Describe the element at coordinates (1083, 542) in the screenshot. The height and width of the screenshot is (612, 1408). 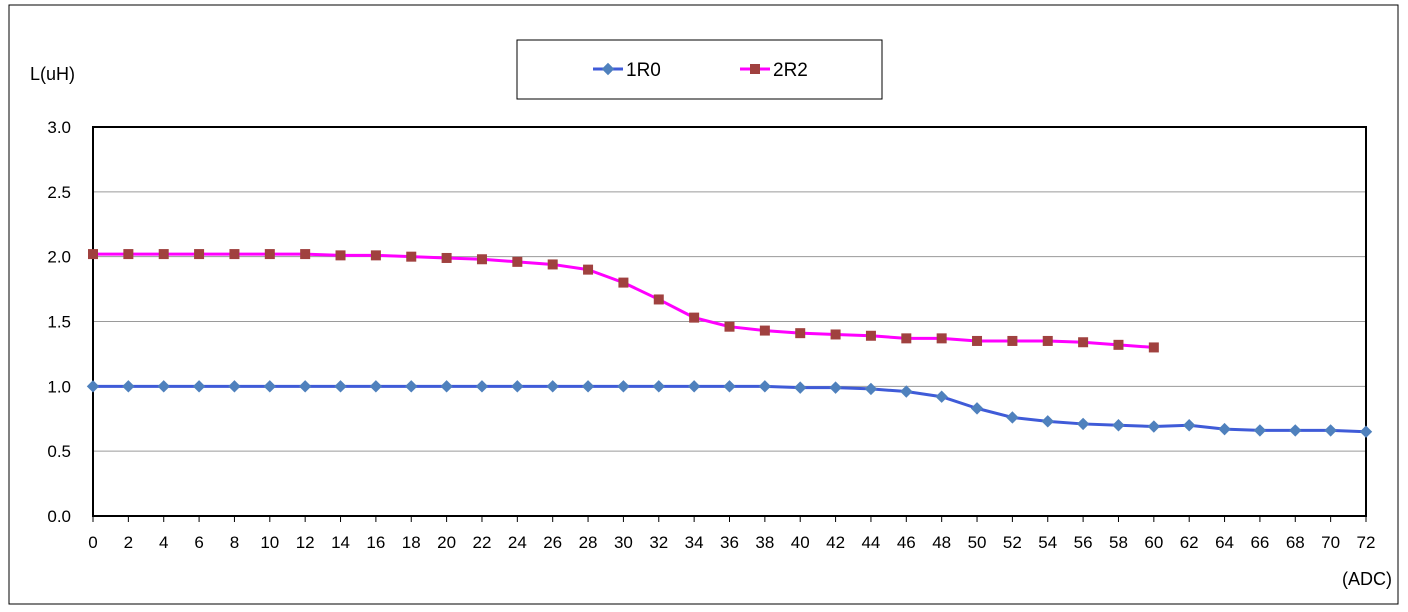
I see `x-tick-label: 56` at that location.